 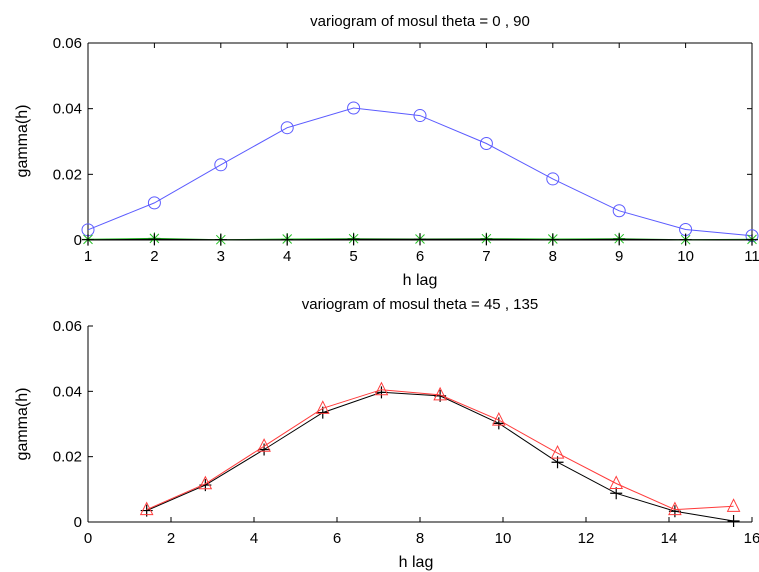 I want to click on top-x-tick-label: 5, so click(x=353, y=256).